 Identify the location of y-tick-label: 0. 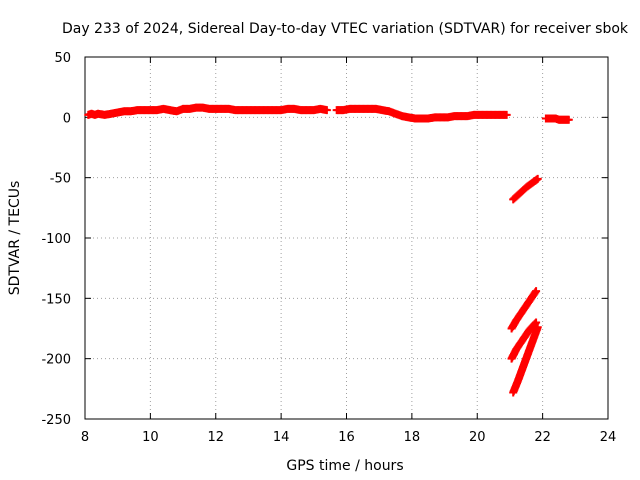
(67, 118).